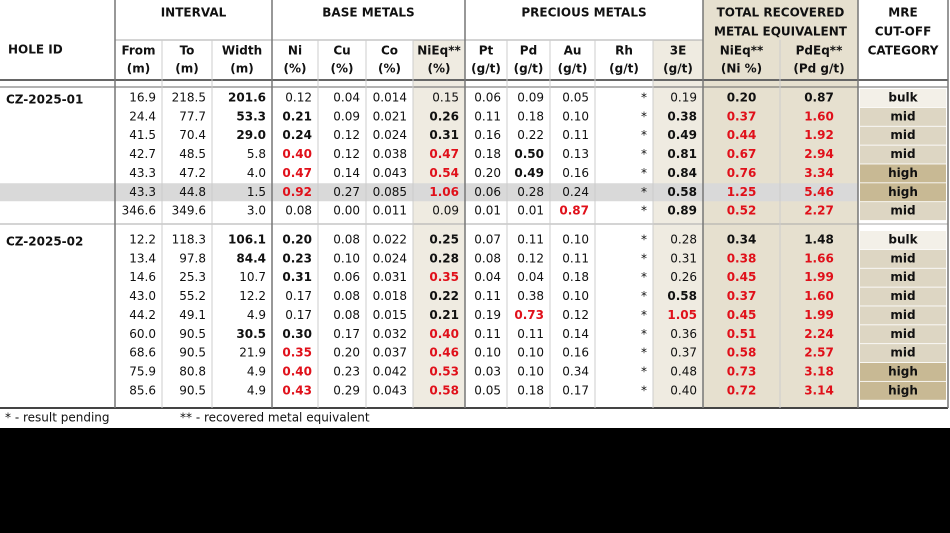 The width and height of the screenshot is (950, 533). I want to click on column-header: (%), so click(342, 69).